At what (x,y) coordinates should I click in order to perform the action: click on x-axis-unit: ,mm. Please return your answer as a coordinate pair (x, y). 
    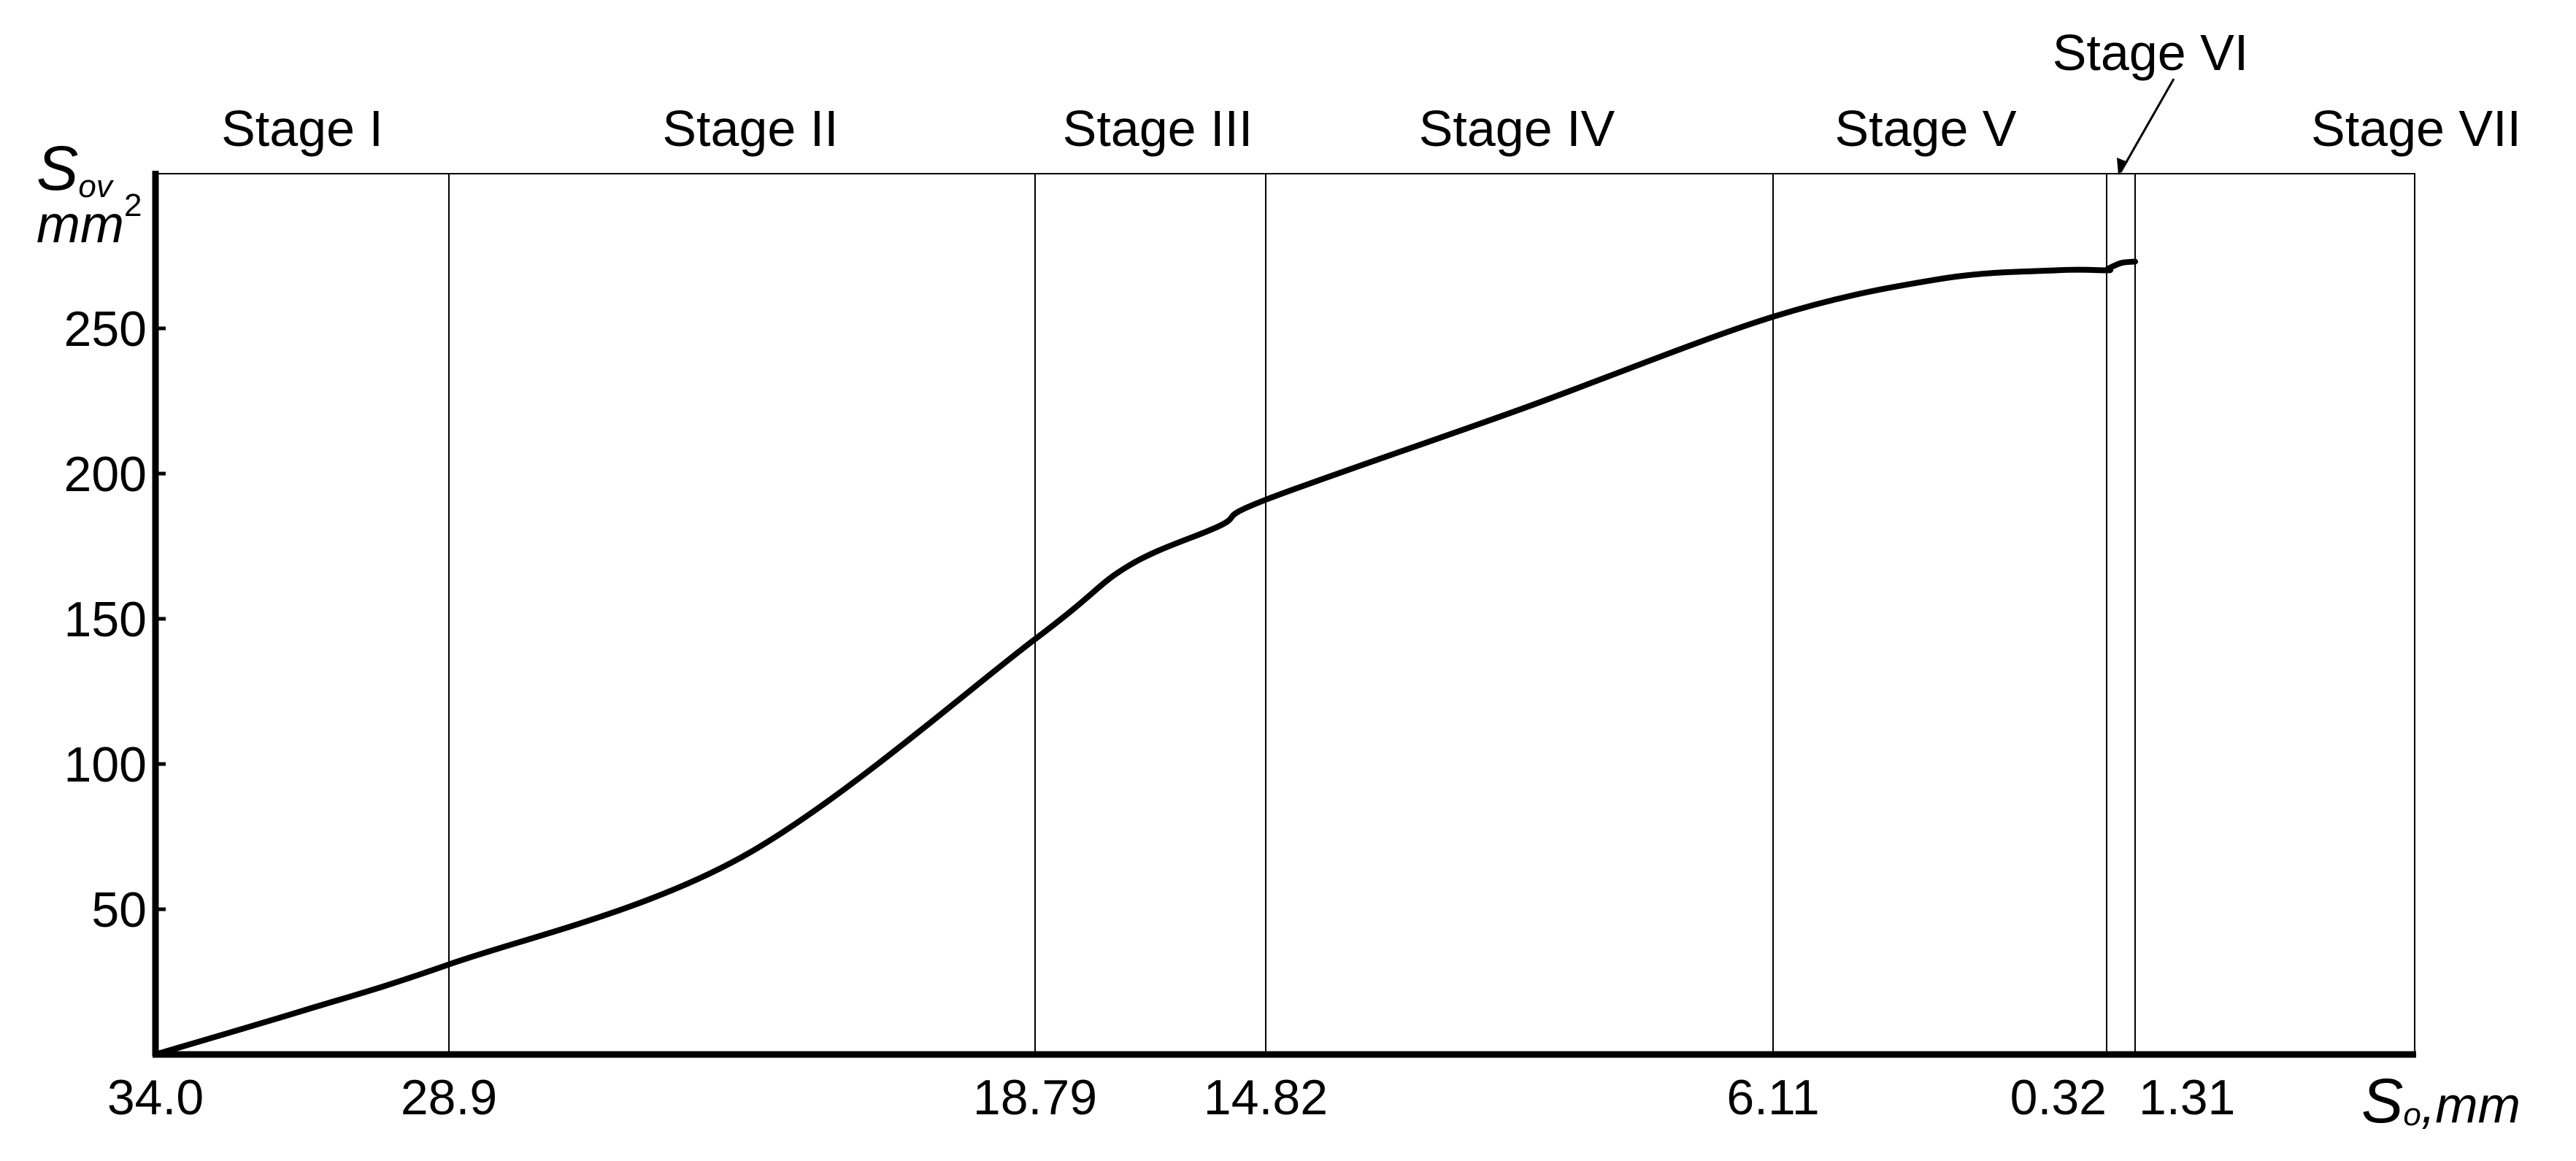
    Looking at the image, I should click on (2471, 1104).